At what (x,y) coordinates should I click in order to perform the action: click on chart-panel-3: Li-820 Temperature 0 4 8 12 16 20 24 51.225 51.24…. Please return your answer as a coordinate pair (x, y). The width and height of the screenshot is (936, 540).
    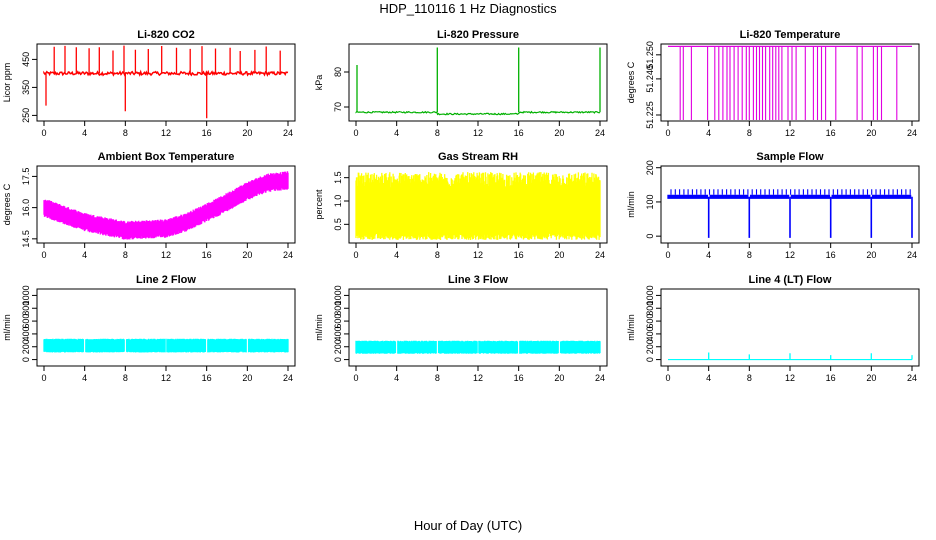
    Looking at the image, I should click on (773, 83).